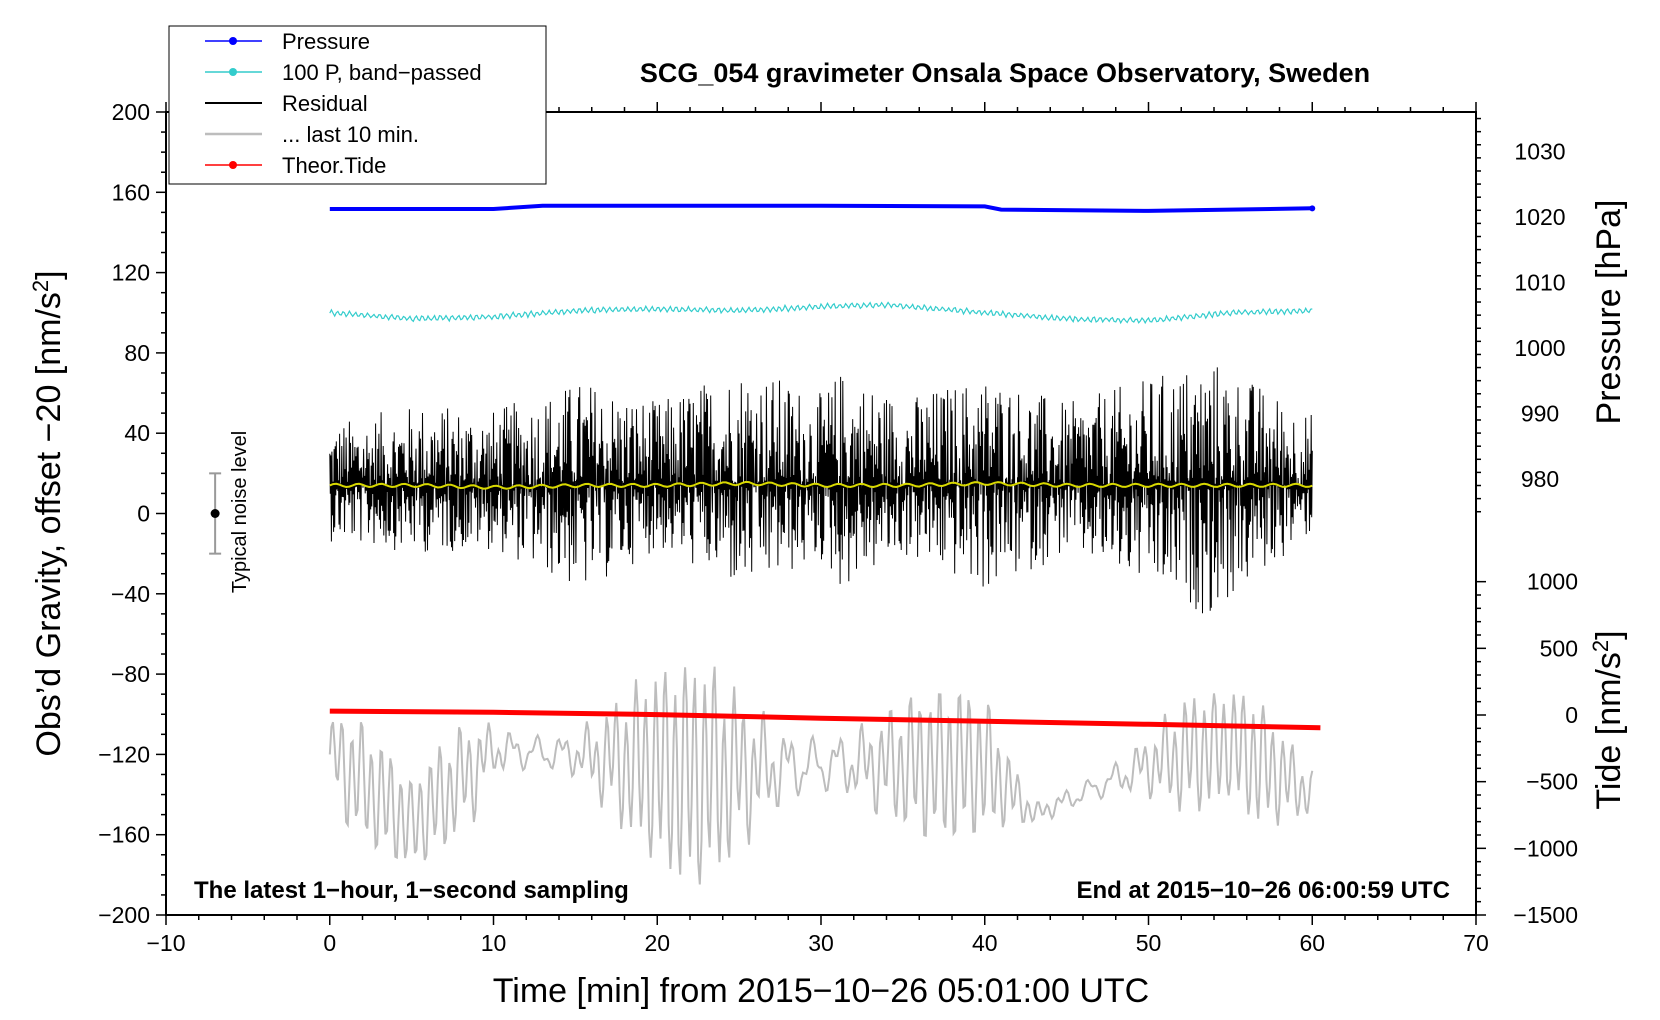 This screenshot has width=1660, height=1020. I want to click on tide-series-line, so click(825, 719).